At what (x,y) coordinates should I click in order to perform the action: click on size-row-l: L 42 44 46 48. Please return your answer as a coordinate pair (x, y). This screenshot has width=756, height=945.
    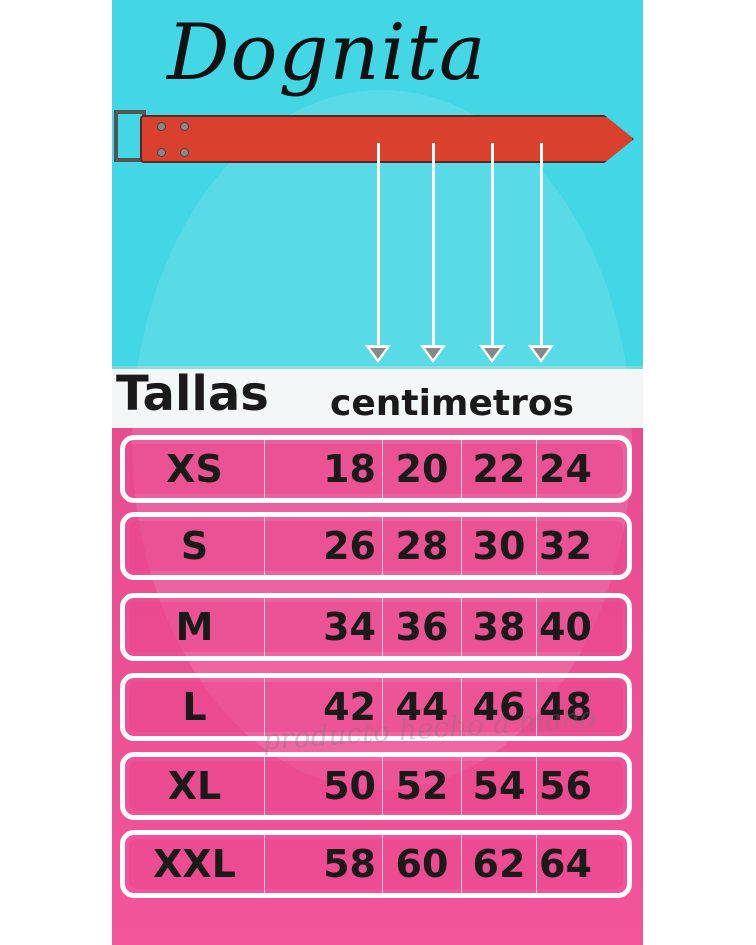
    Looking at the image, I should click on (376, 707).